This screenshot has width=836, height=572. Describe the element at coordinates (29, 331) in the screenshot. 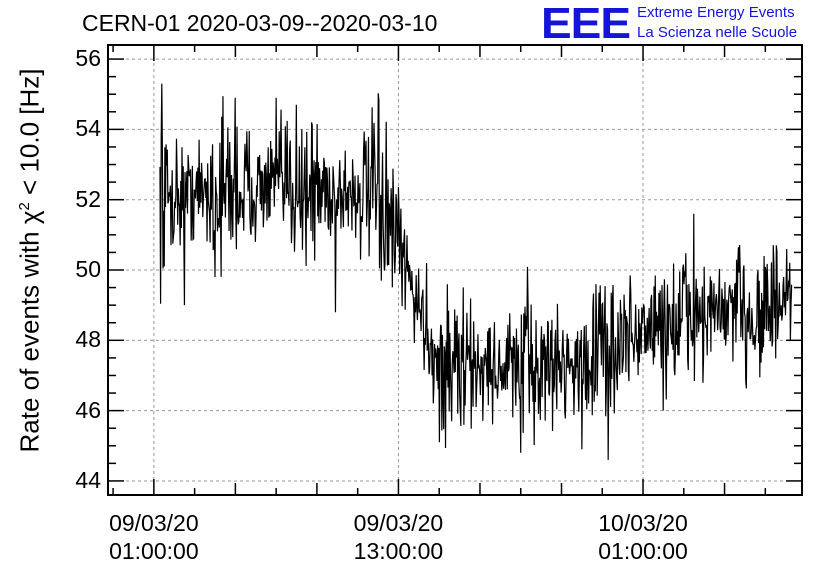

I see `y-axis-label-main: Rate of events with χ` at that location.